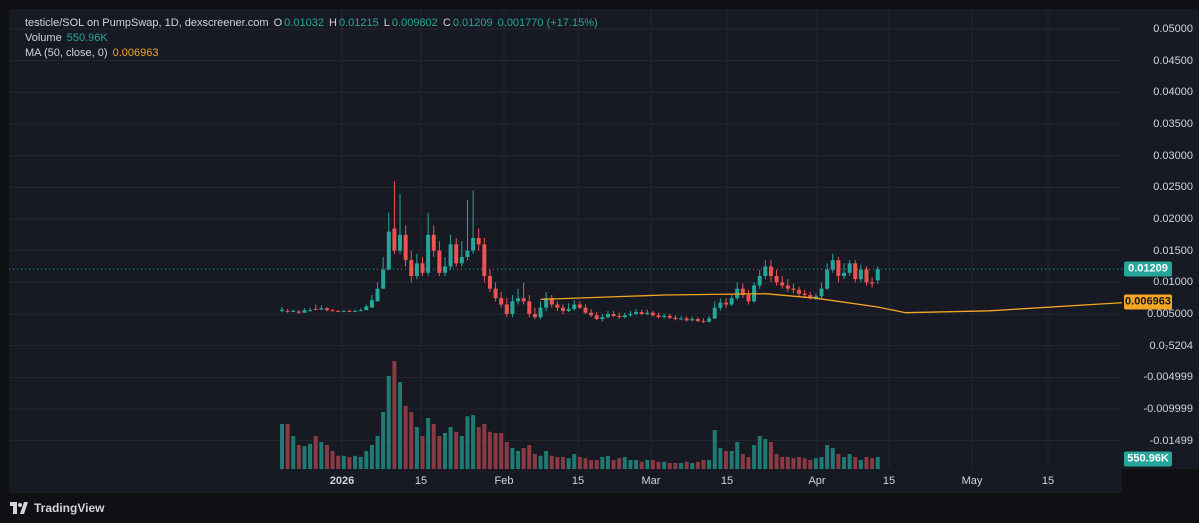 The height and width of the screenshot is (523, 1199). Describe the element at coordinates (386, 23) in the screenshot. I see `legend-low-label: L` at that location.